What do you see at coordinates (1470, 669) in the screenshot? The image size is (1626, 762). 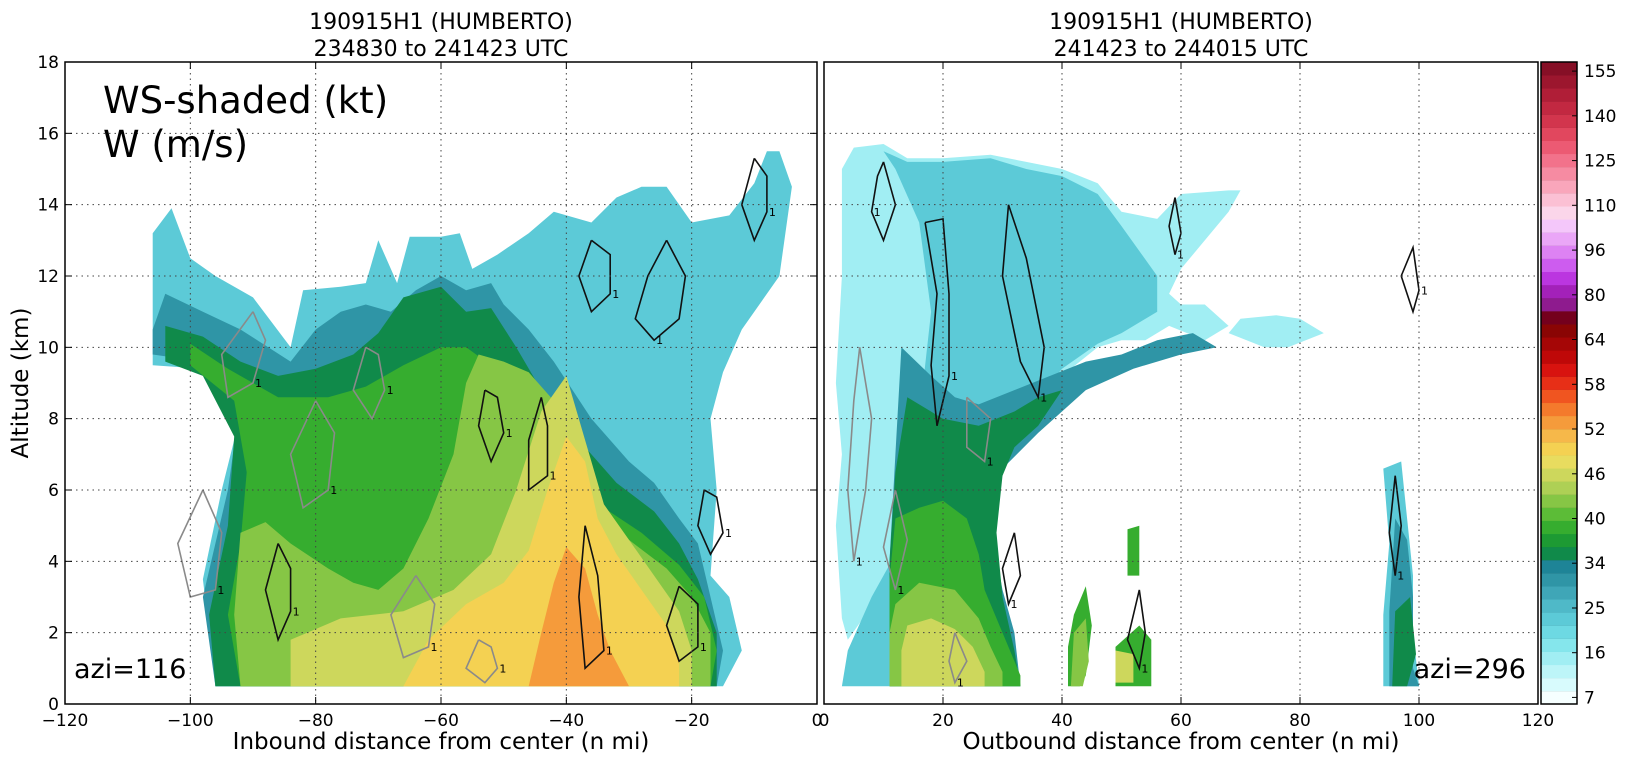 I see `right-azimuth-label: azi=296` at bounding box center [1470, 669].